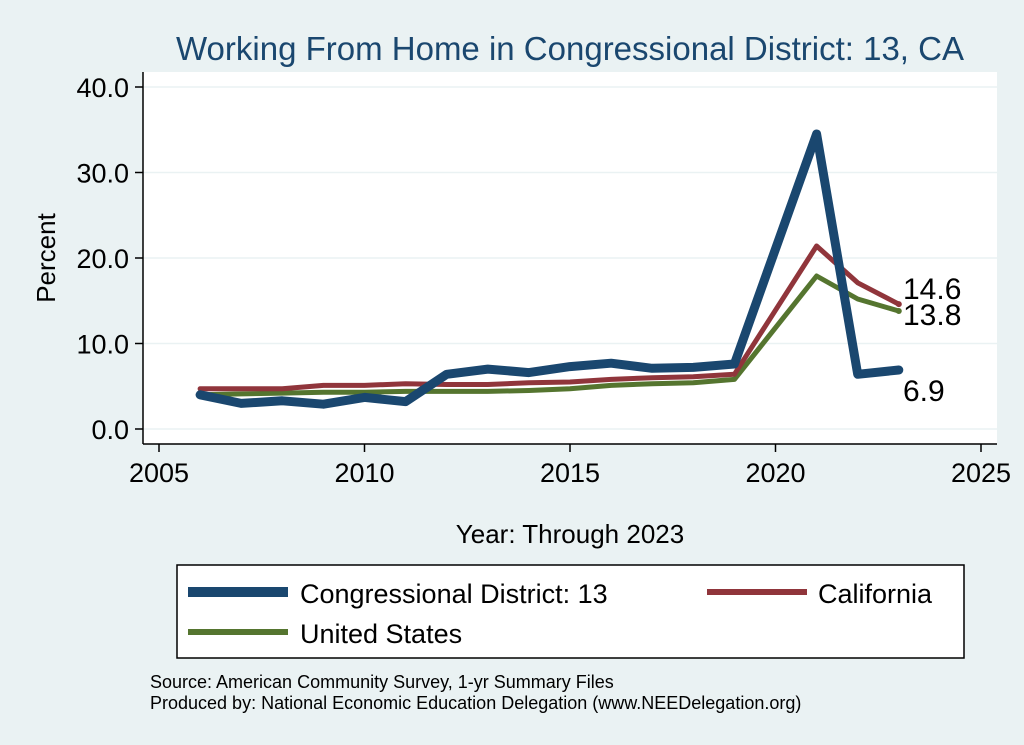  I want to click on y-tick-label: 20.0, so click(102, 259).